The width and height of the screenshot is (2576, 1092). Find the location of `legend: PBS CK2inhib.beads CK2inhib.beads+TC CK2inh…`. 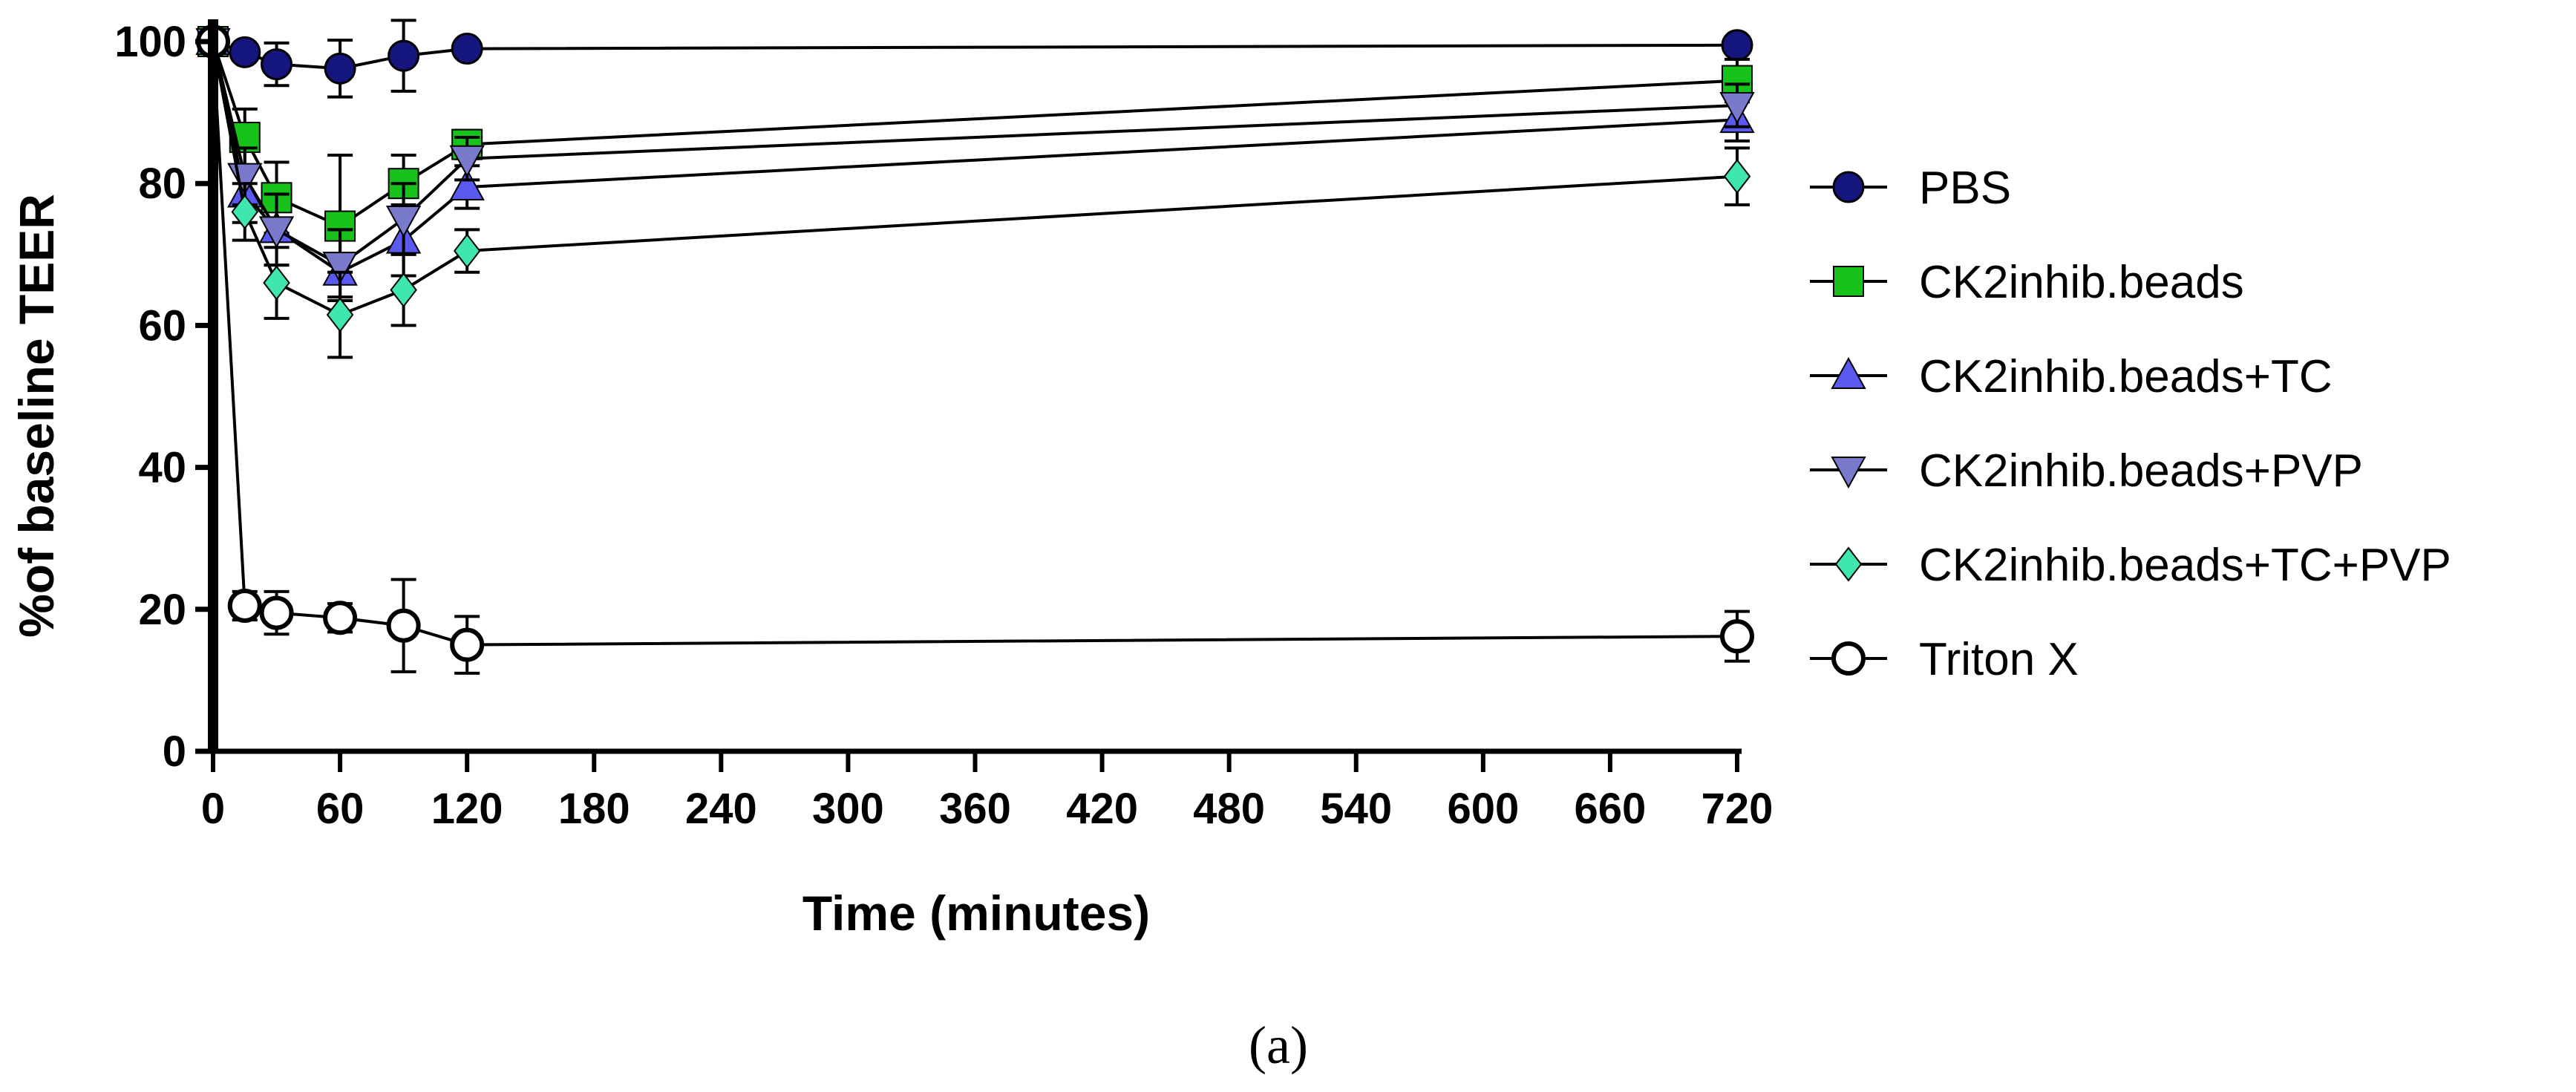

legend: PBS CK2inhib.beads CK2inhib.beads+TC CK2inh… is located at coordinates (2130, 424).